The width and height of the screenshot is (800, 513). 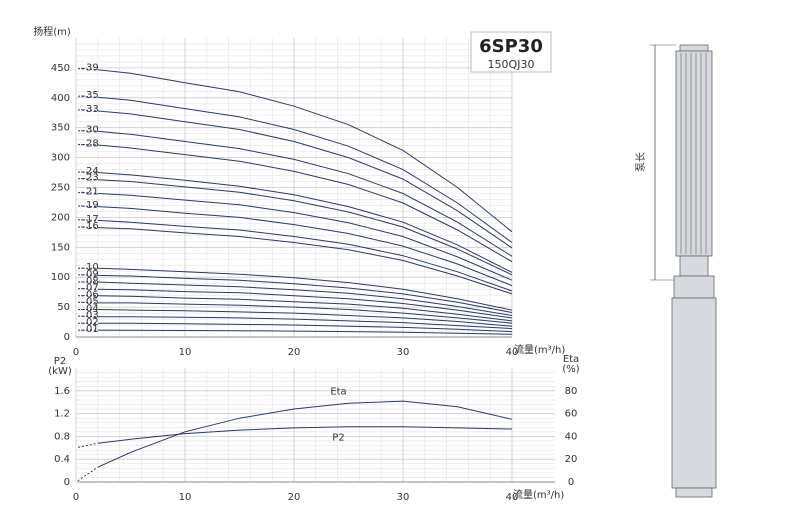 I want to click on y2-axis-unit: (%), so click(x=570, y=369).